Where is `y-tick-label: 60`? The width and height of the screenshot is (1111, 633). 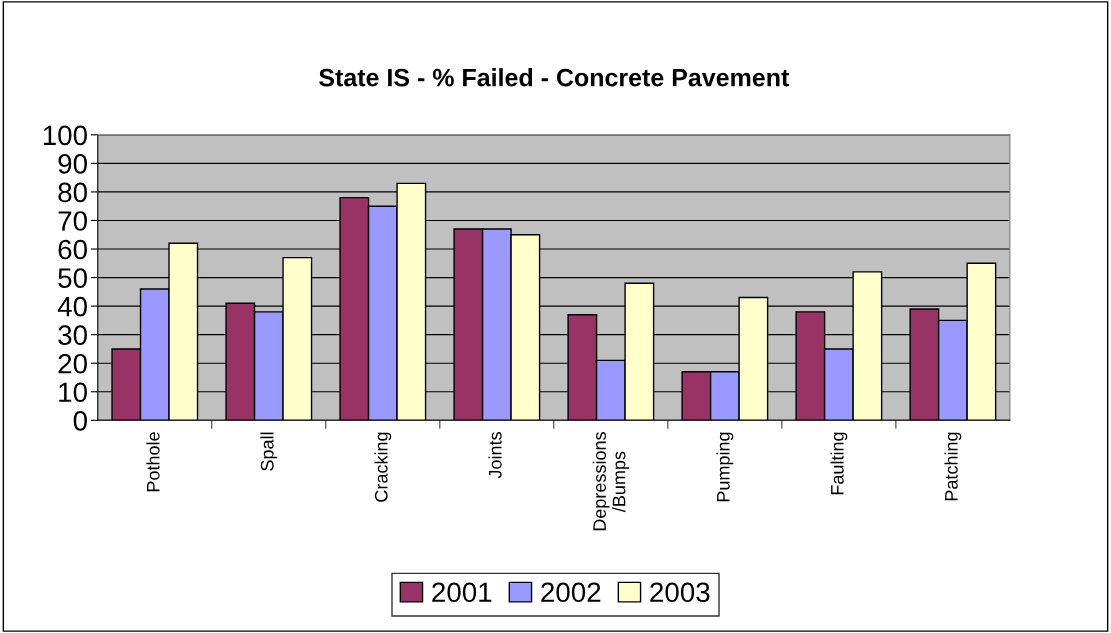 y-tick-label: 60 is located at coordinates (72, 249).